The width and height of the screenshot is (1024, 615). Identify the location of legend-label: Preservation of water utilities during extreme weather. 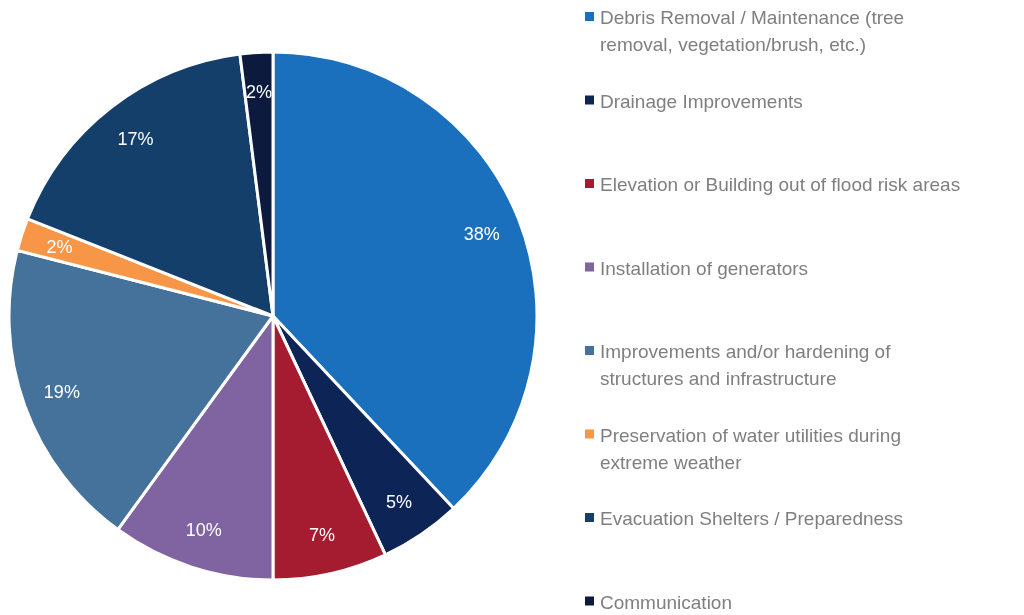
(750, 448).